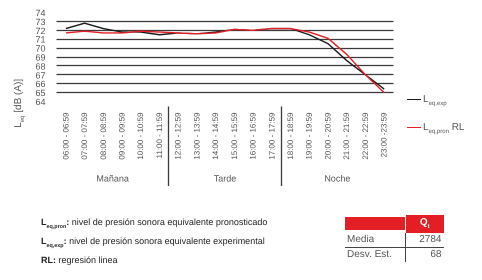 The height and width of the screenshot is (280, 482). I want to click on x-tick-label: 23:00 -23:59, so click(384, 135).